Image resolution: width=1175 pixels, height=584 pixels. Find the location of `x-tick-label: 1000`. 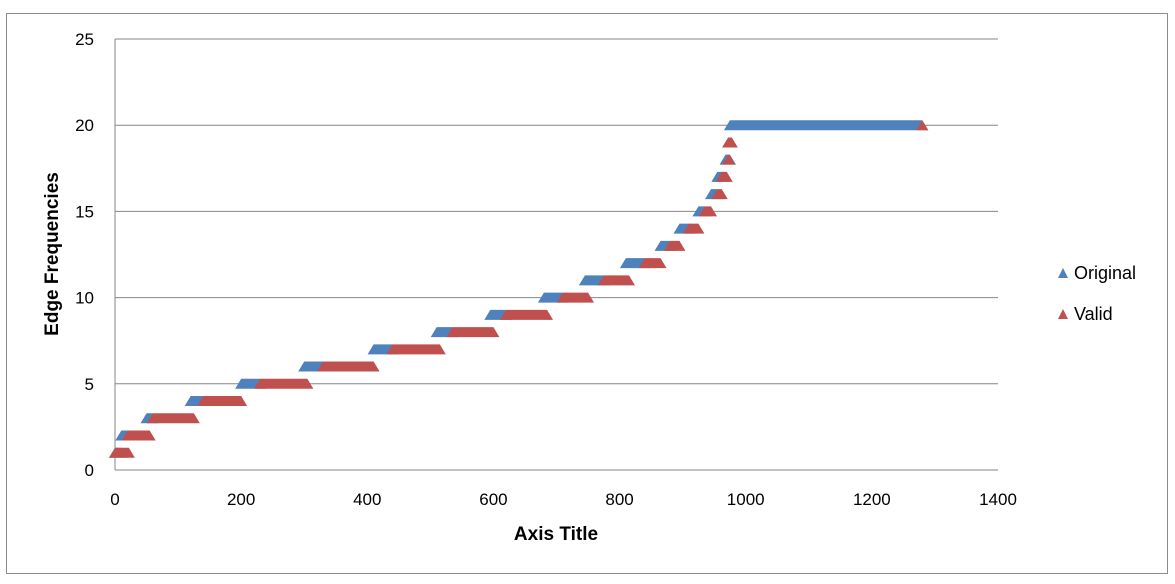

x-tick-label: 1000 is located at coordinates (746, 499).